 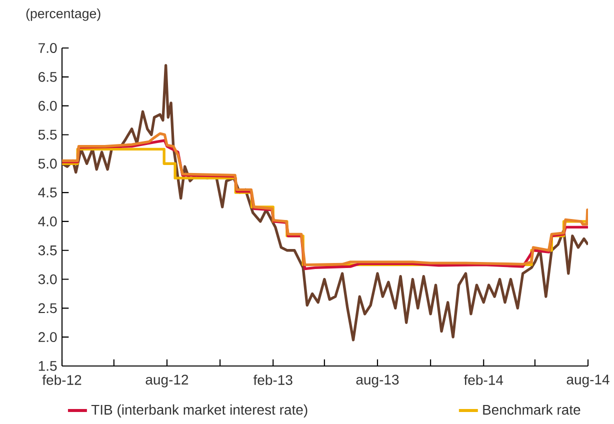 What do you see at coordinates (47, 77) in the screenshot?
I see `y-tick-label: 6.5` at bounding box center [47, 77].